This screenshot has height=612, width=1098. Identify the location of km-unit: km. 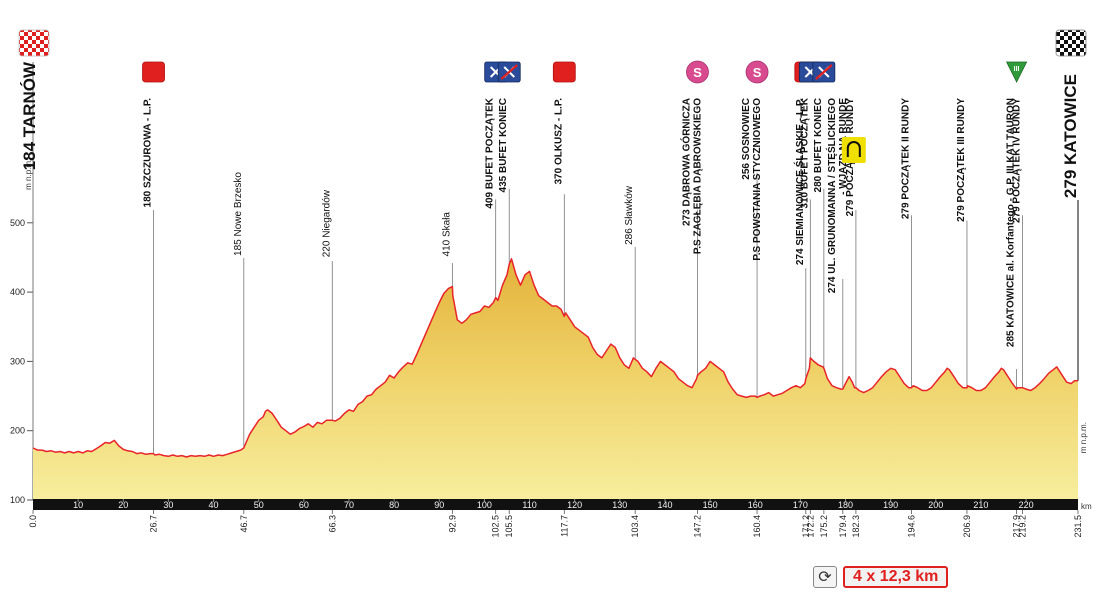
(1086, 506).